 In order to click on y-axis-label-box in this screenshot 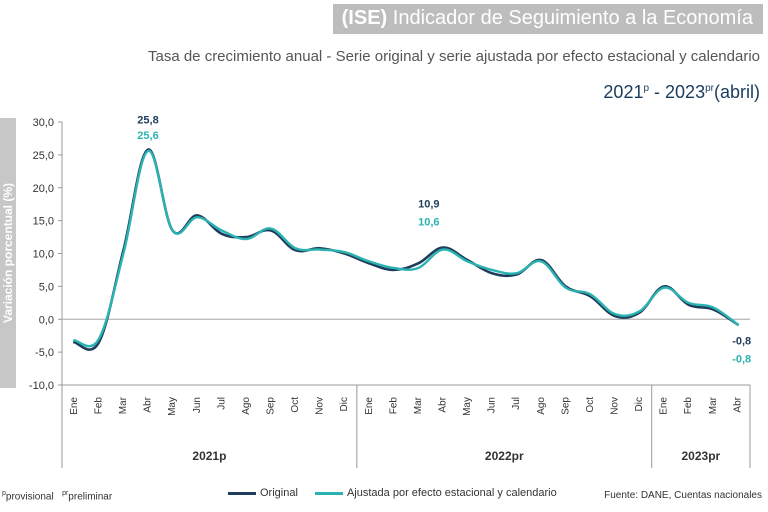, I will do `click(8, 253)`.